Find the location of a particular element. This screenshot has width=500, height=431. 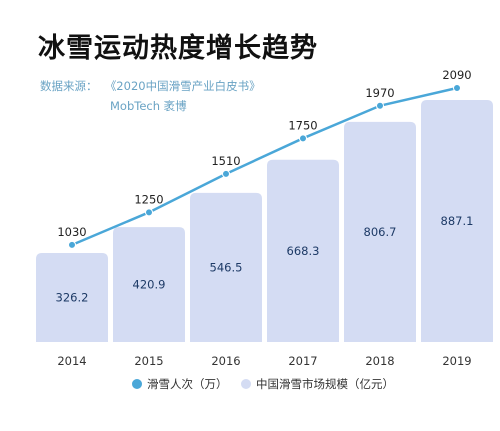

source-label: 数据来源： is located at coordinates (69, 86).